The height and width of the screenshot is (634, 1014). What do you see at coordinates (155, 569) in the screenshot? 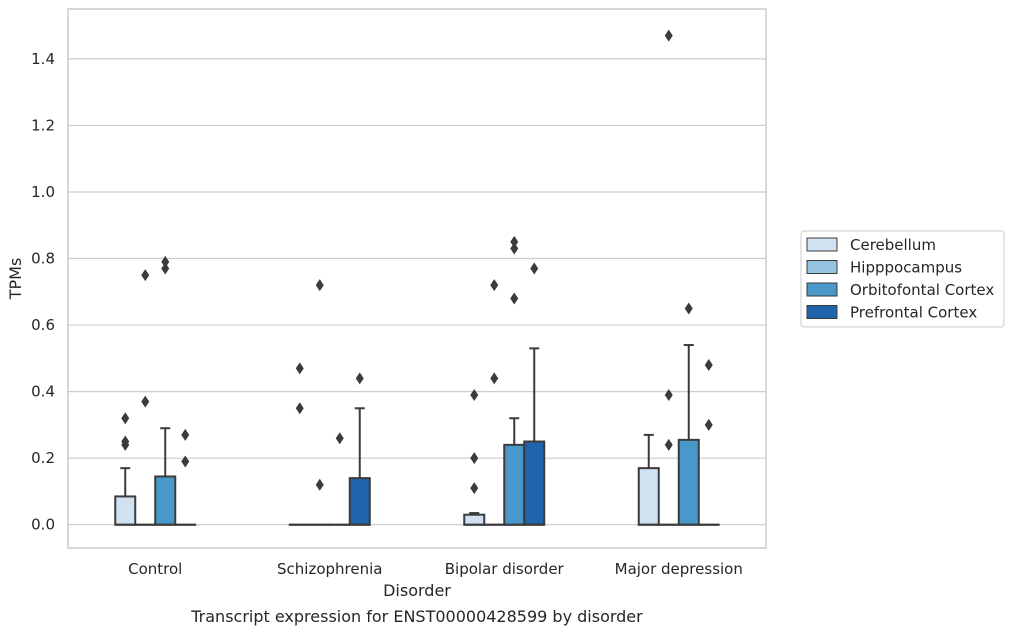
I see `x-tick-label-control: Control` at bounding box center [155, 569].